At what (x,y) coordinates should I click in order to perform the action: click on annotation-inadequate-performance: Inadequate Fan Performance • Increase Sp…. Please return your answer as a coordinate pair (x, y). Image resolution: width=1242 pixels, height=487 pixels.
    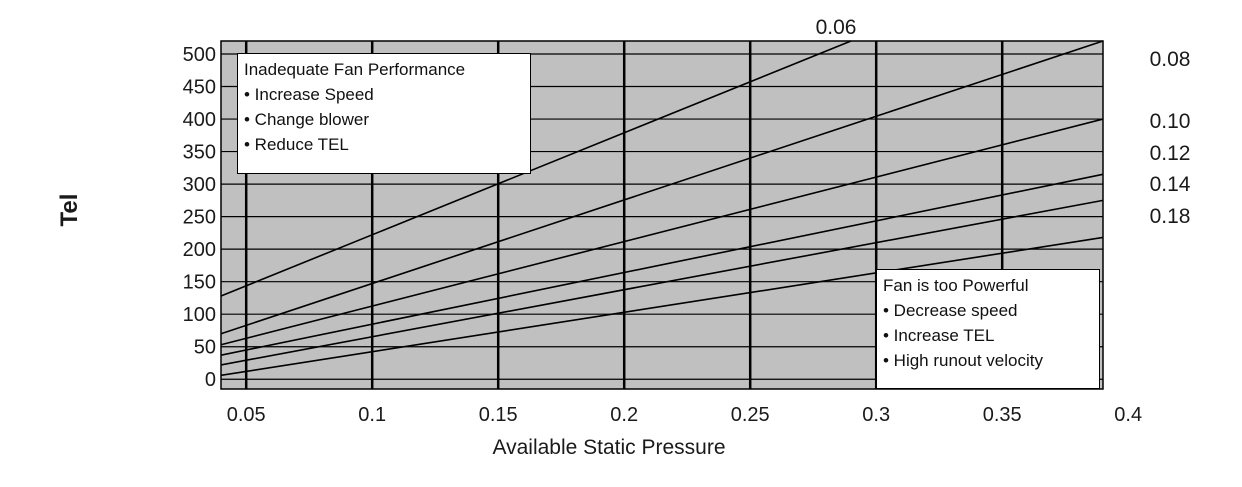
    Looking at the image, I should click on (384, 113).